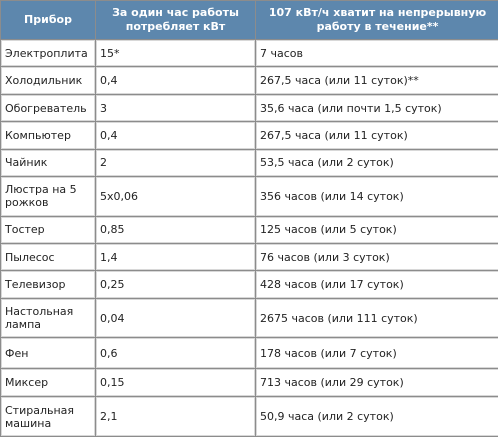 Image resolution: width=498 pixels, height=437 pixels. What do you see at coordinates (377, 284) in the screenshot?
I see `table-cell: 428 часов (или 17 суток)` at bounding box center [377, 284].